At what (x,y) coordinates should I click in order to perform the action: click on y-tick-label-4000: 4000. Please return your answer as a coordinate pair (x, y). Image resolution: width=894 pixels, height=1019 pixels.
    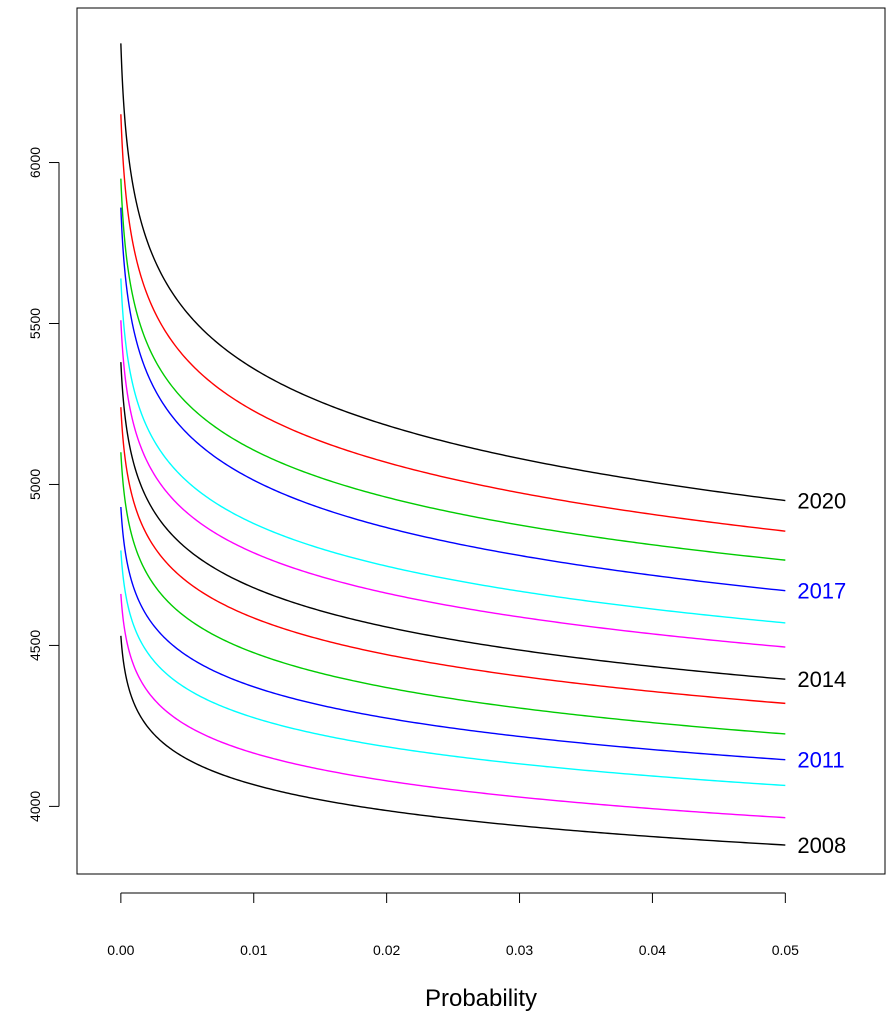
    Looking at the image, I should click on (35, 806).